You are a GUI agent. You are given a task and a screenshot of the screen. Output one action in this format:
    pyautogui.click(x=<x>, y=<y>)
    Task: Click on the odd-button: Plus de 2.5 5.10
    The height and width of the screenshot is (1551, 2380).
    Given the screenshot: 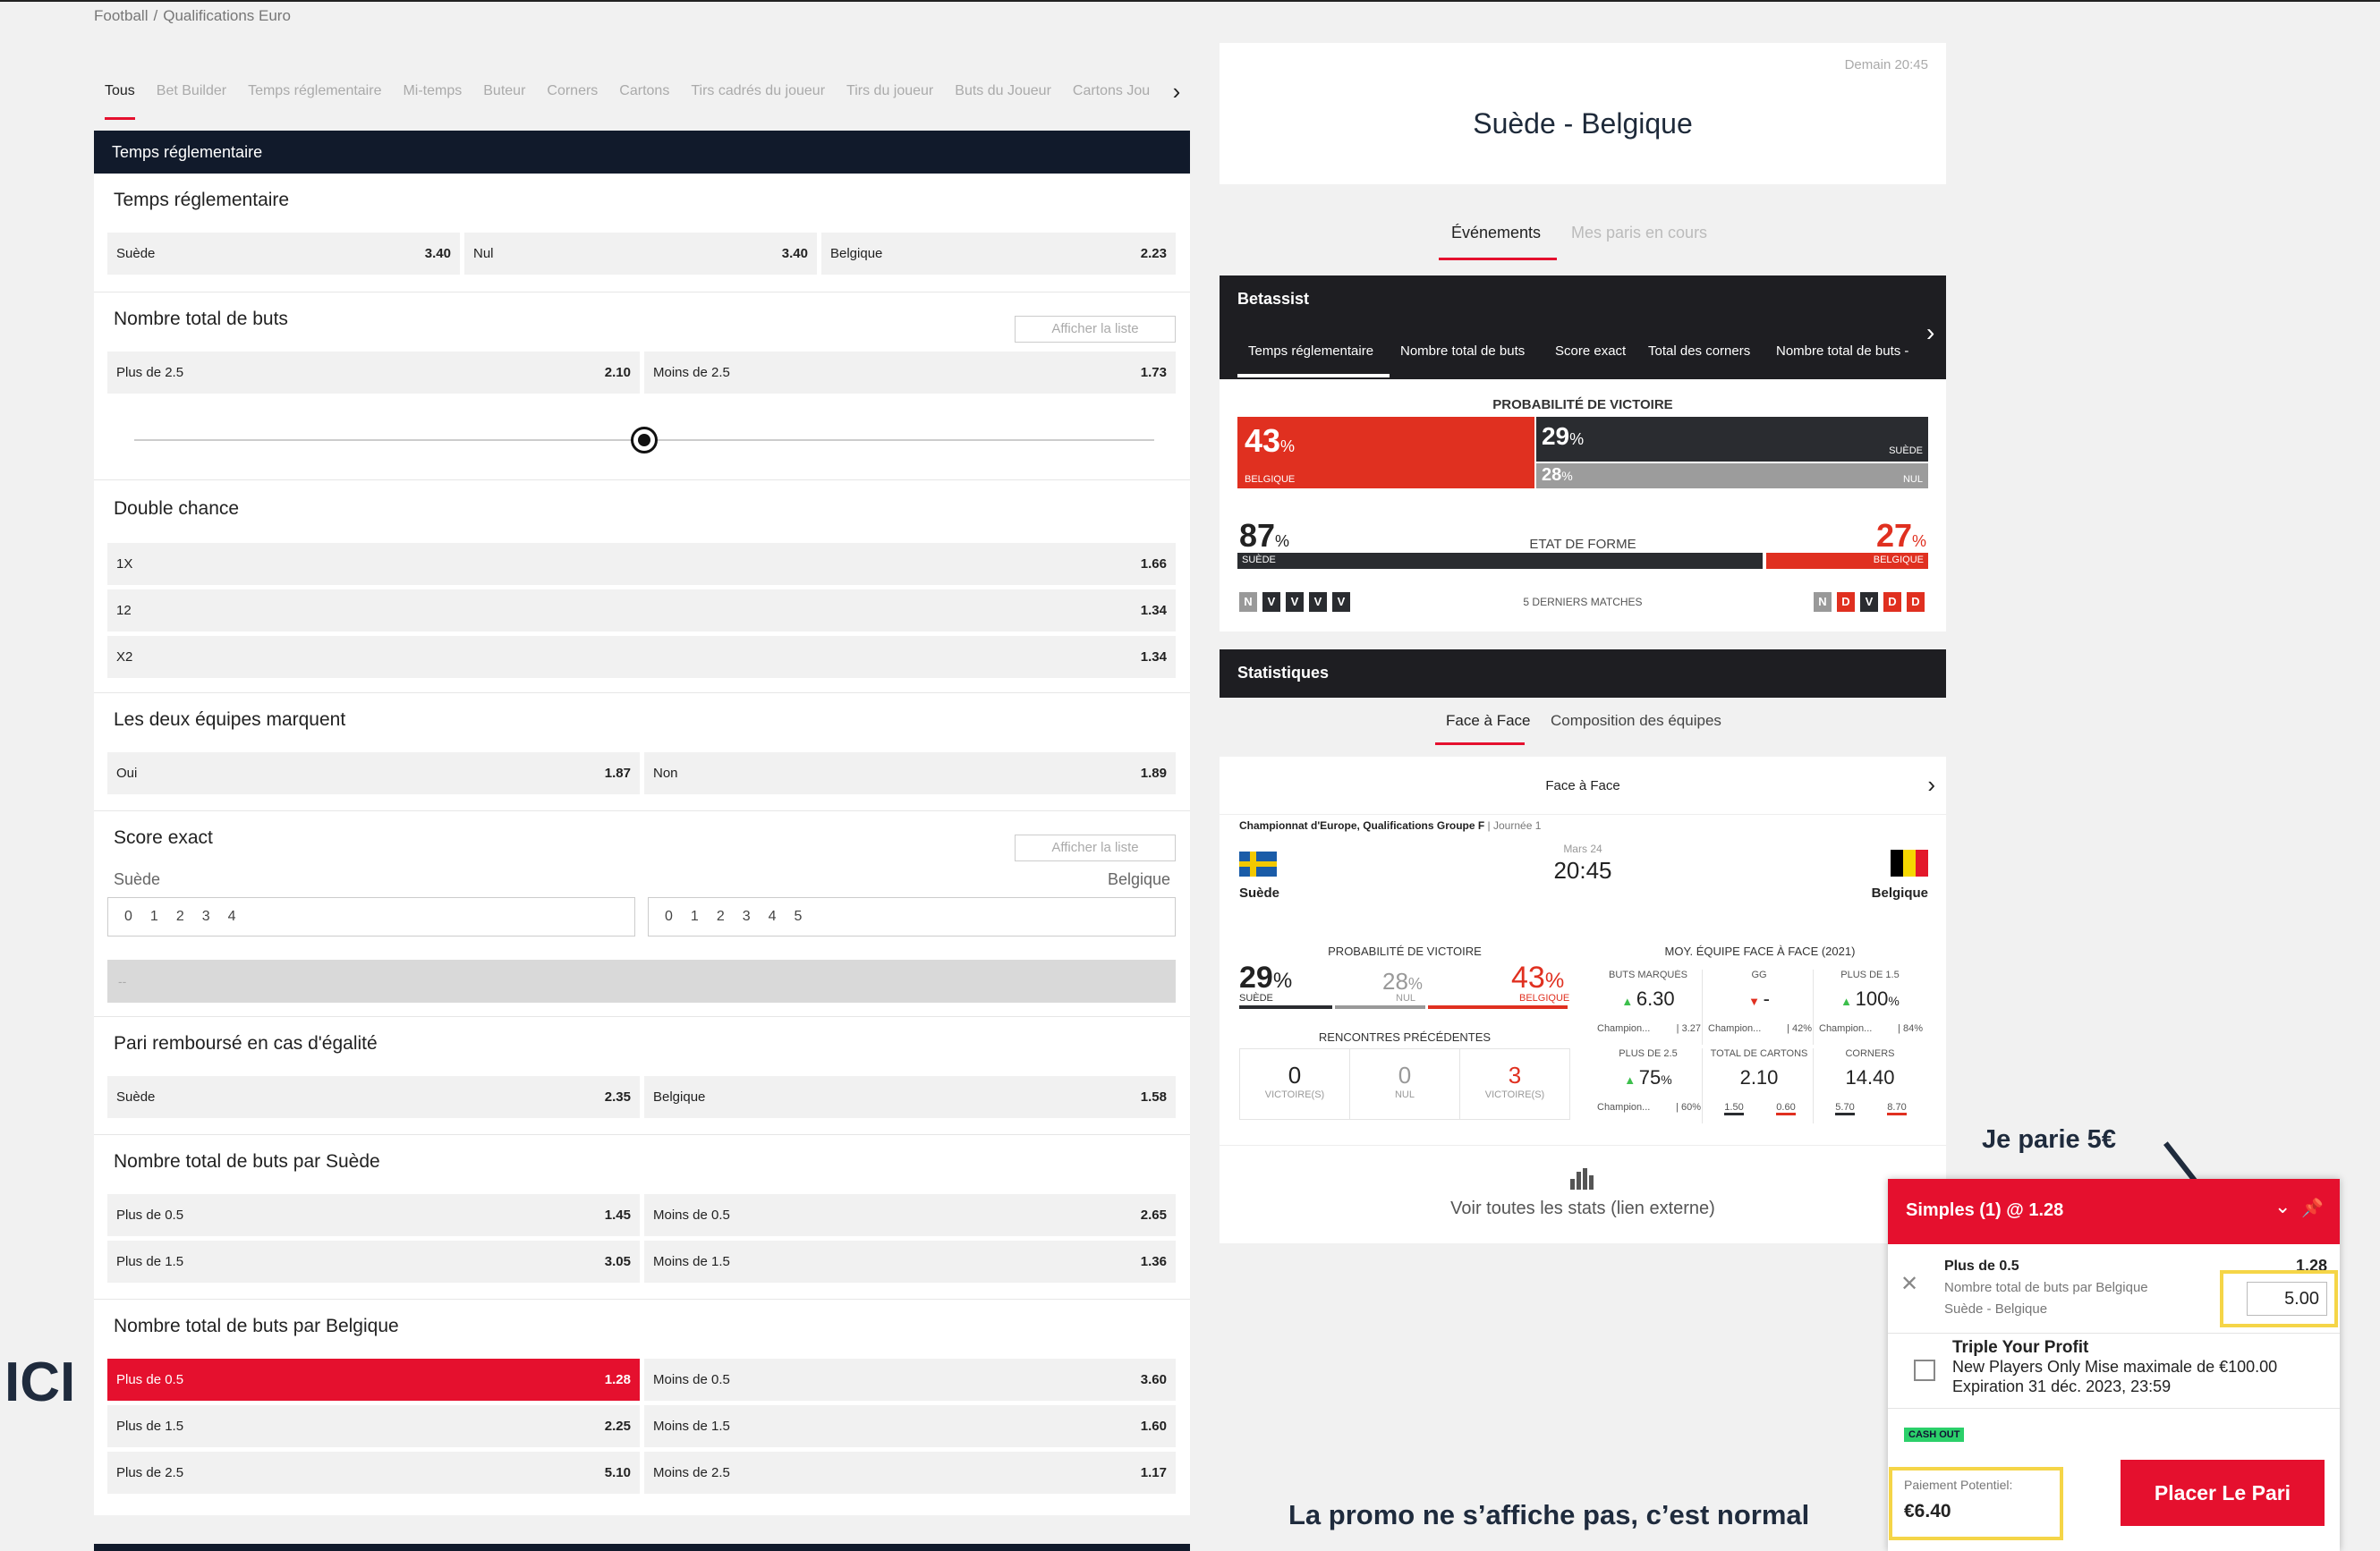 What is the action you would take?
    pyautogui.click(x=373, y=1473)
    